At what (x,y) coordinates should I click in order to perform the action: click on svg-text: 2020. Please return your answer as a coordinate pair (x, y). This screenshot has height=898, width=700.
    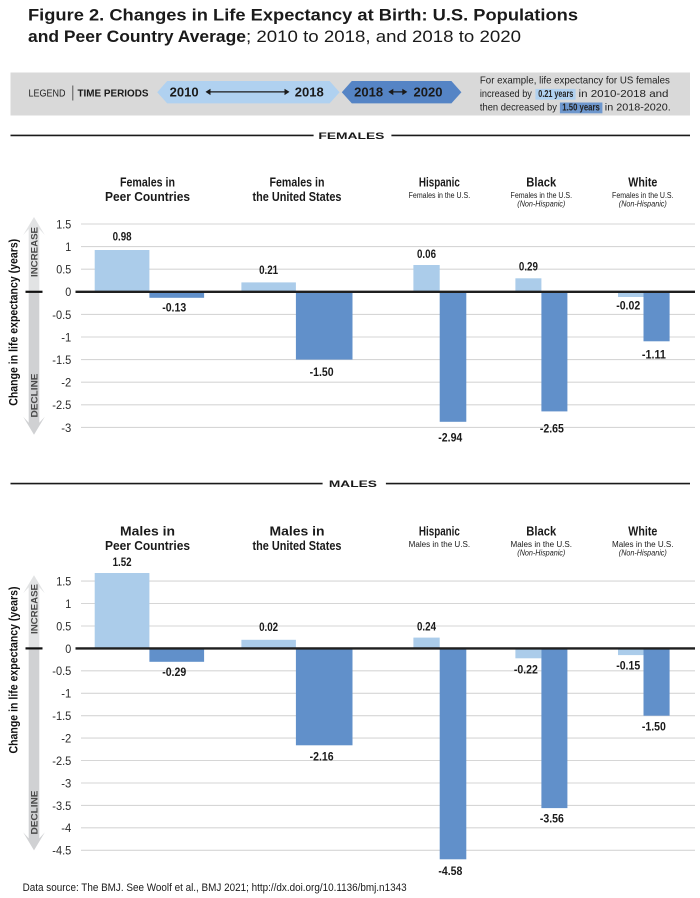
    Looking at the image, I should click on (428, 91).